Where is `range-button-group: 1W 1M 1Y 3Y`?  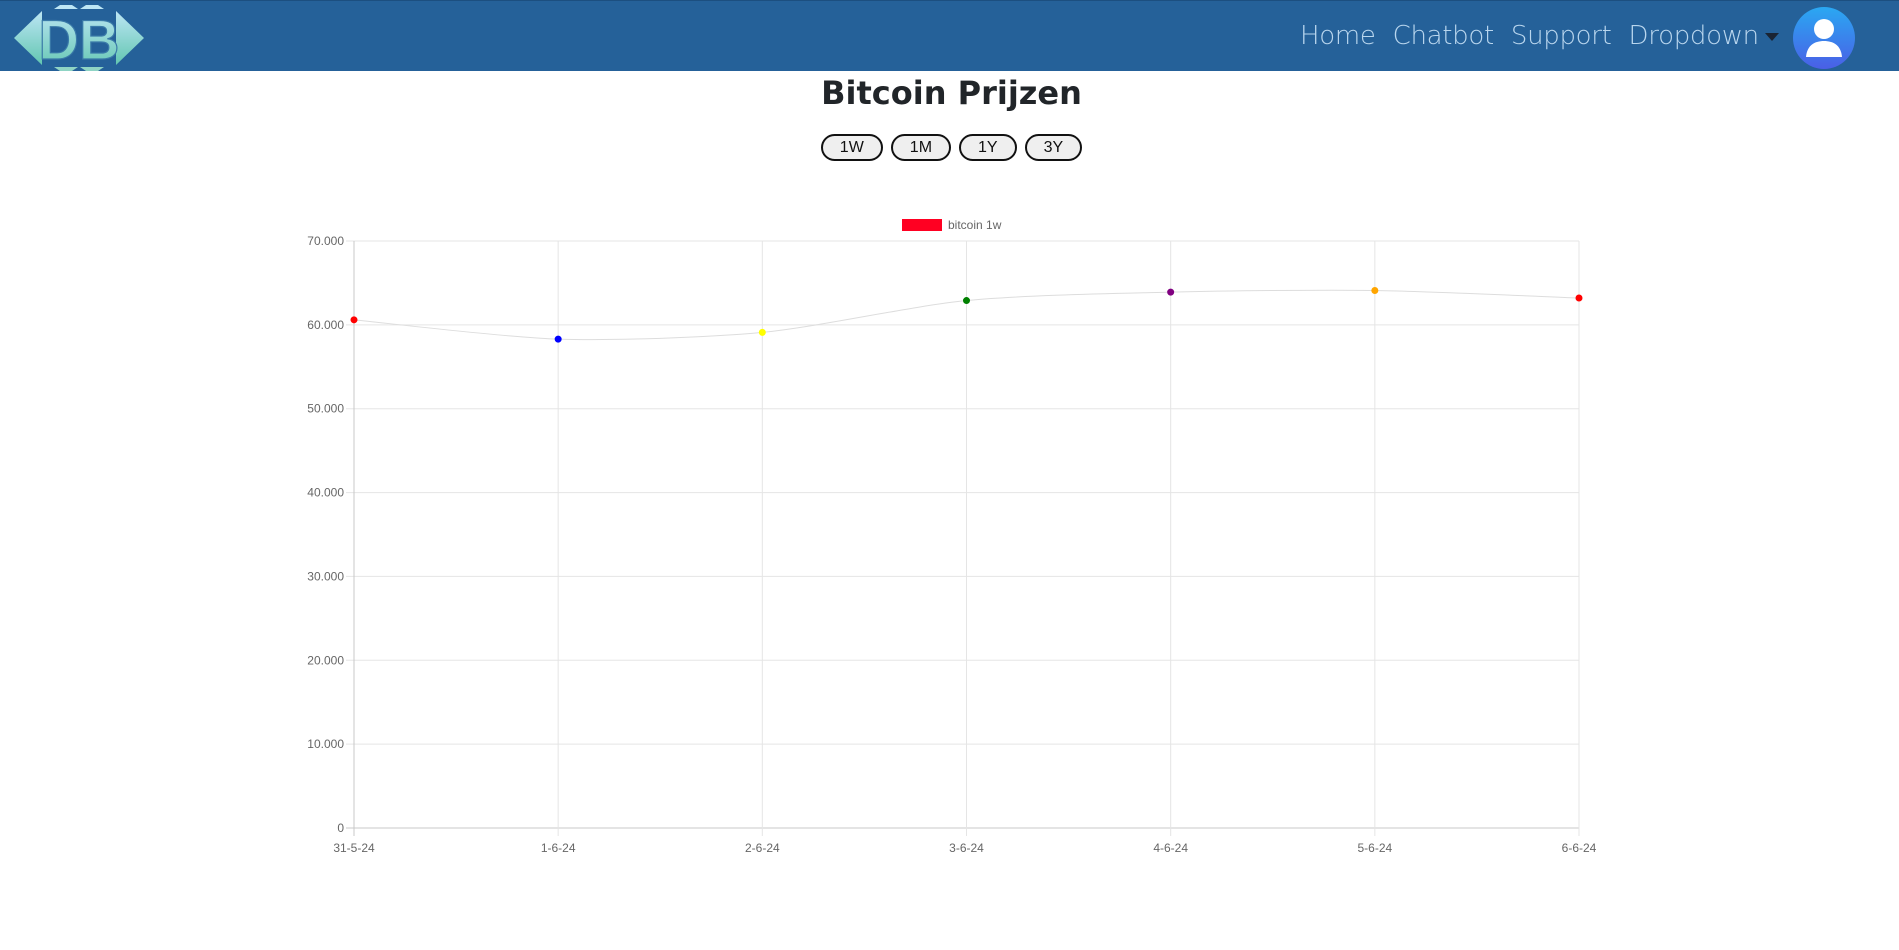 range-button-group: 1W 1M 1Y 3Y is located at coordinates (949, 147).